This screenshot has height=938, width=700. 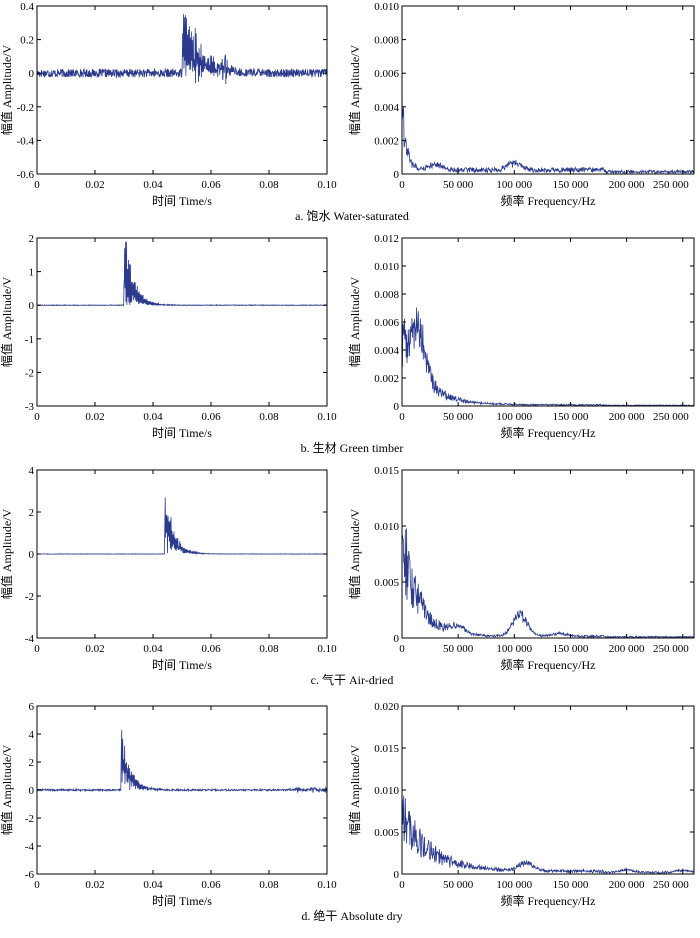 What do you see at coordinates (26, 141) in the screenshot?
I see `y-tick-label: -0.4` at bounding box center [26, 141].